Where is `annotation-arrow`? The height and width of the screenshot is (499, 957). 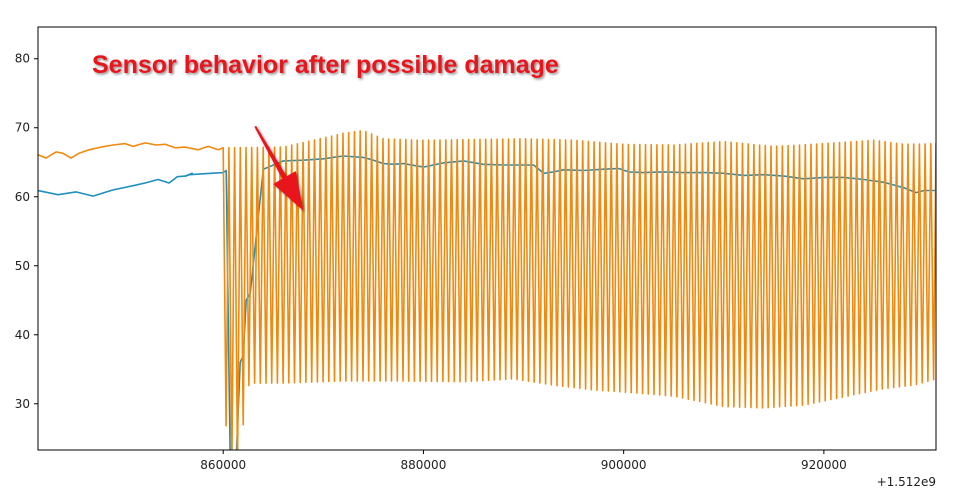
annotation-arrow is located at coordinates (279, 168).